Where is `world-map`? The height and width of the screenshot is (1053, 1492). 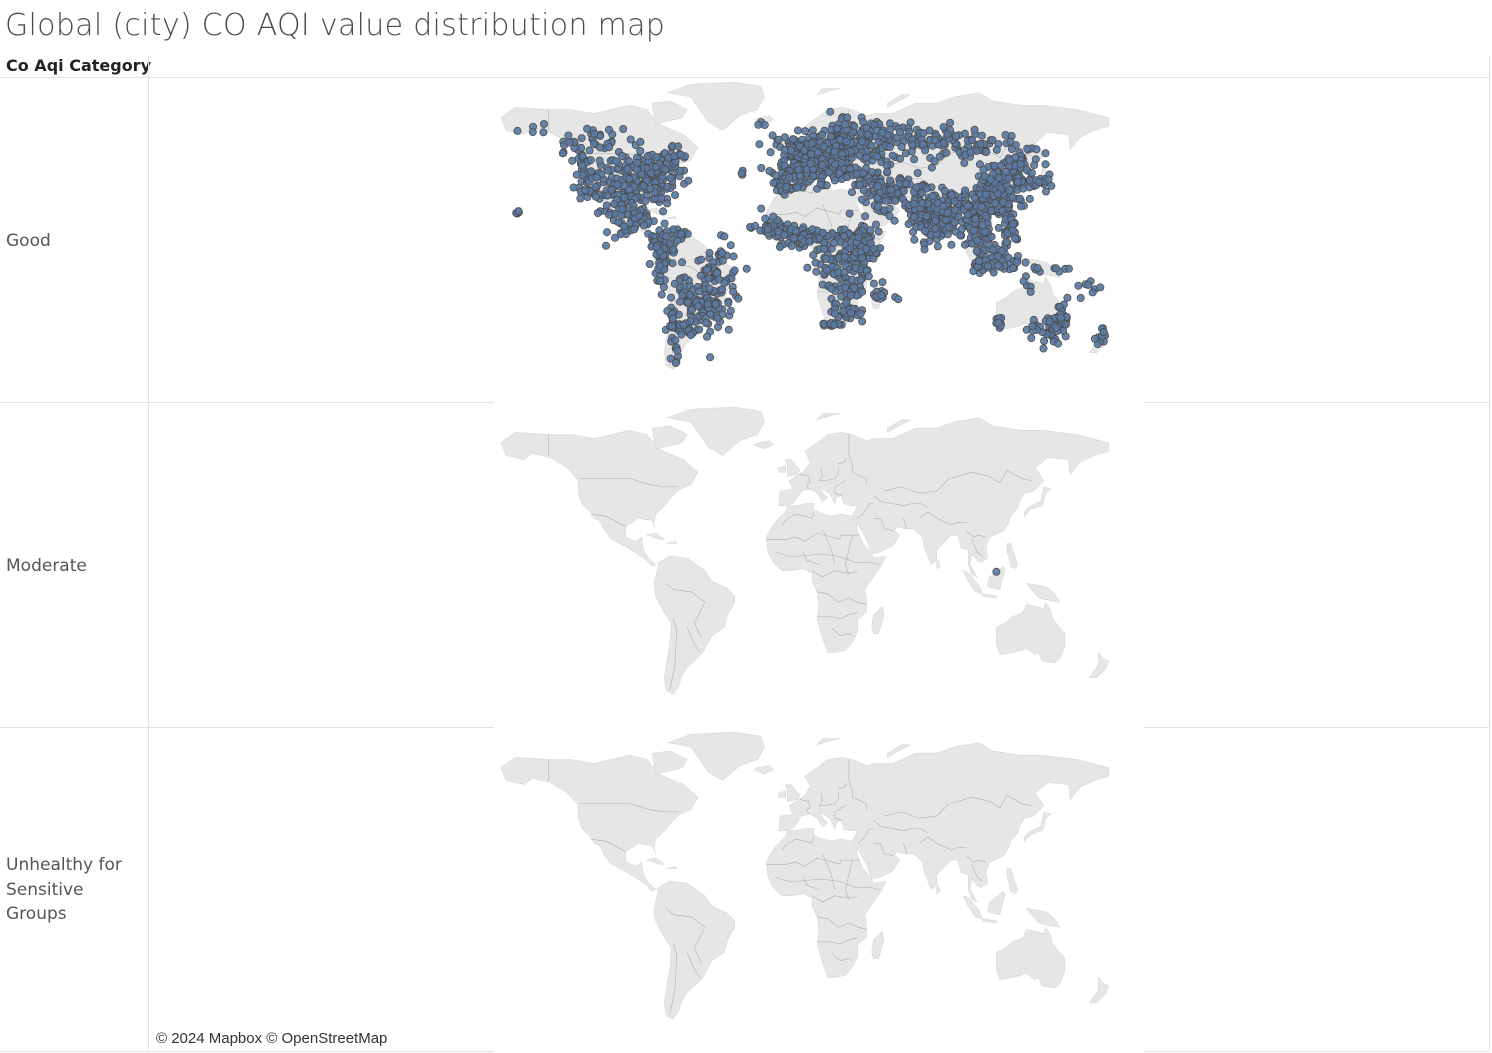 world-map is located at coordinates (819, 240).